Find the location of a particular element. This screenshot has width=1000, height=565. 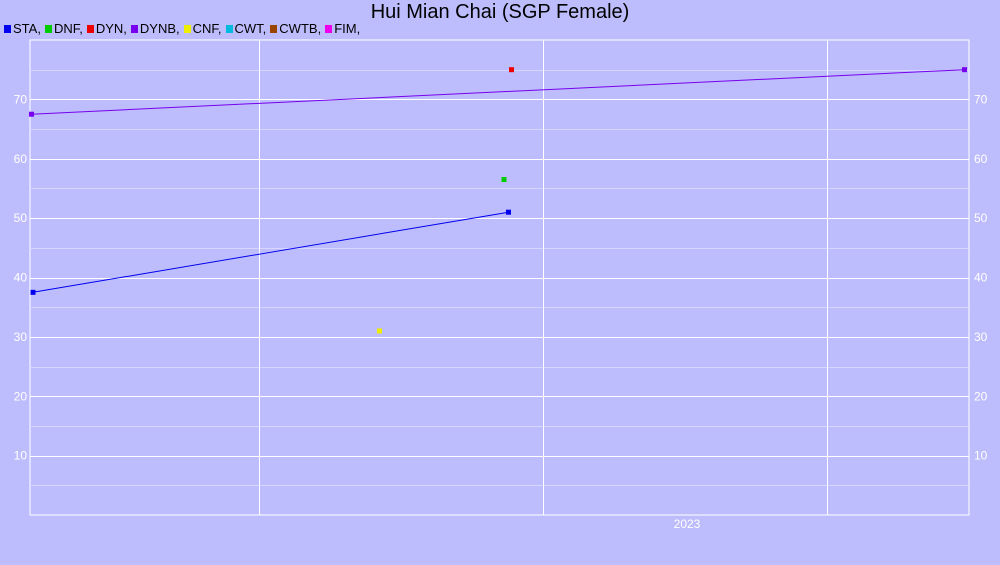

x-tick-label: 2023 is located at coordinates (687, 524).